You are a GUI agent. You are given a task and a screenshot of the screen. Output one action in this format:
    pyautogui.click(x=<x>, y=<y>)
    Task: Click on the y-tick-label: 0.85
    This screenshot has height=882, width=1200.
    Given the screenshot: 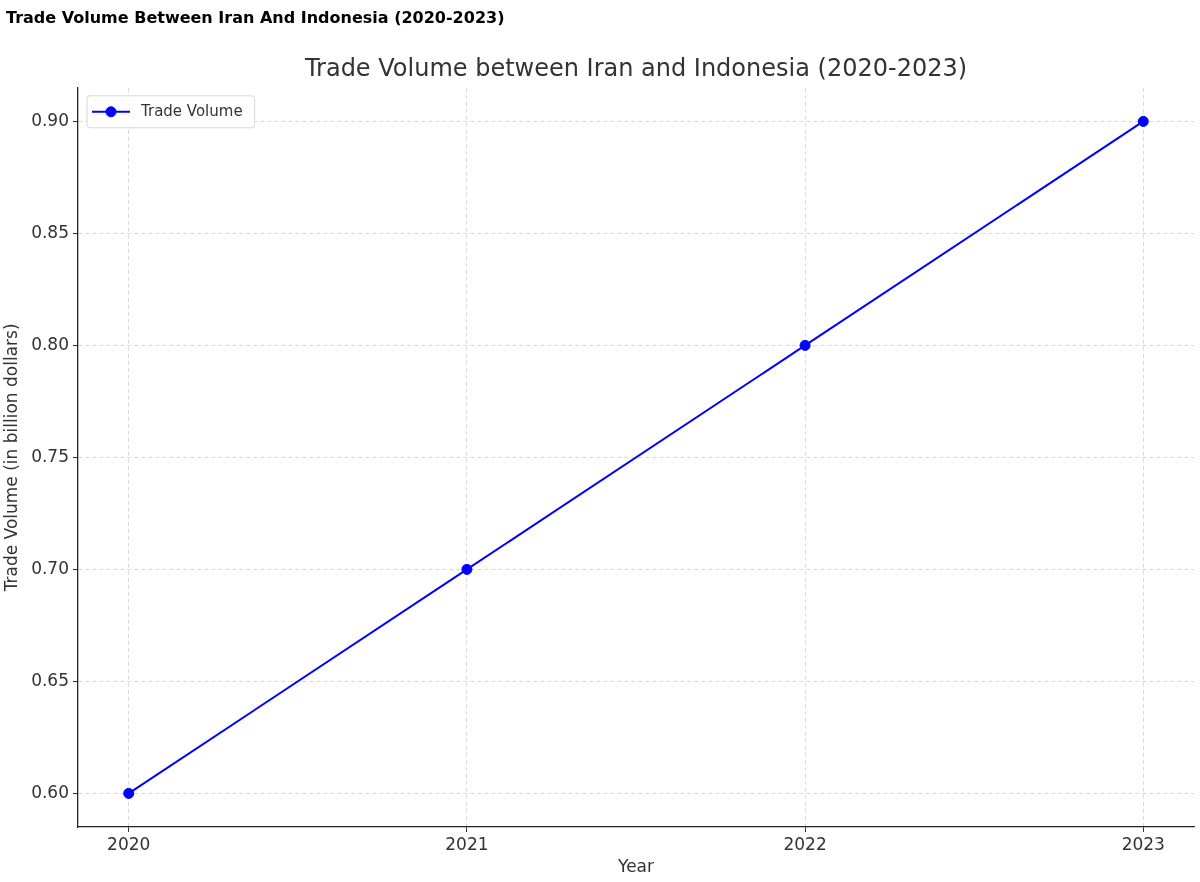 What is the action you would take?
    pyautogui.click(x=50, y=231)
    